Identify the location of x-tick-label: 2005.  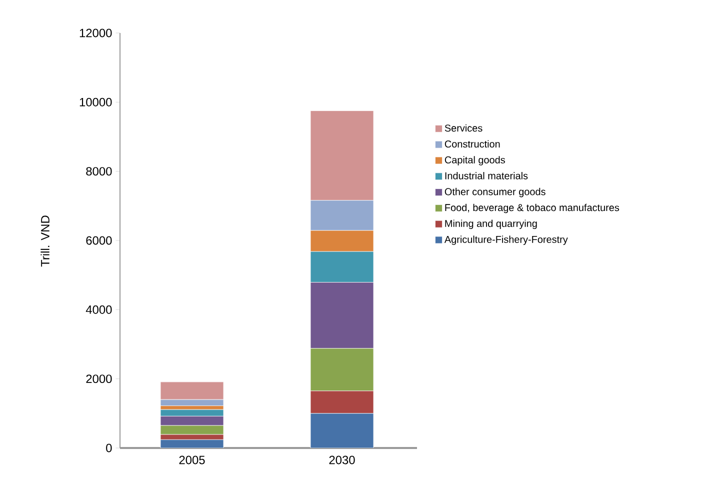
(192, 460).